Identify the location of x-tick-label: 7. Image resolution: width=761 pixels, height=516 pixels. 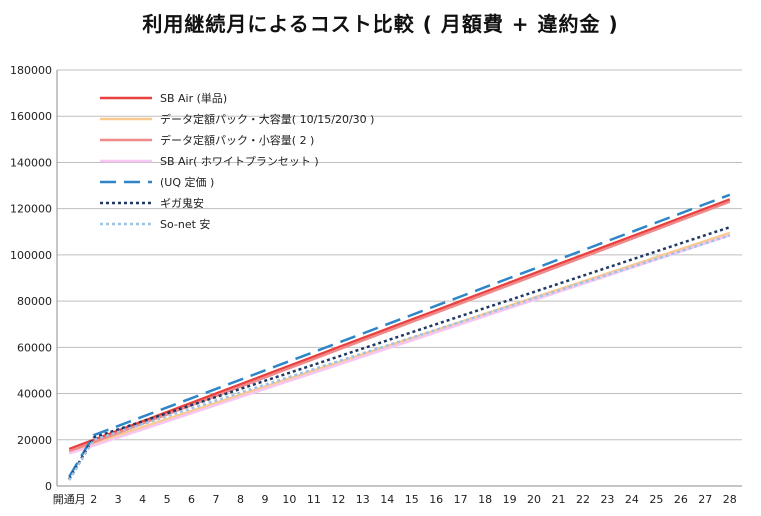
(216, 499).